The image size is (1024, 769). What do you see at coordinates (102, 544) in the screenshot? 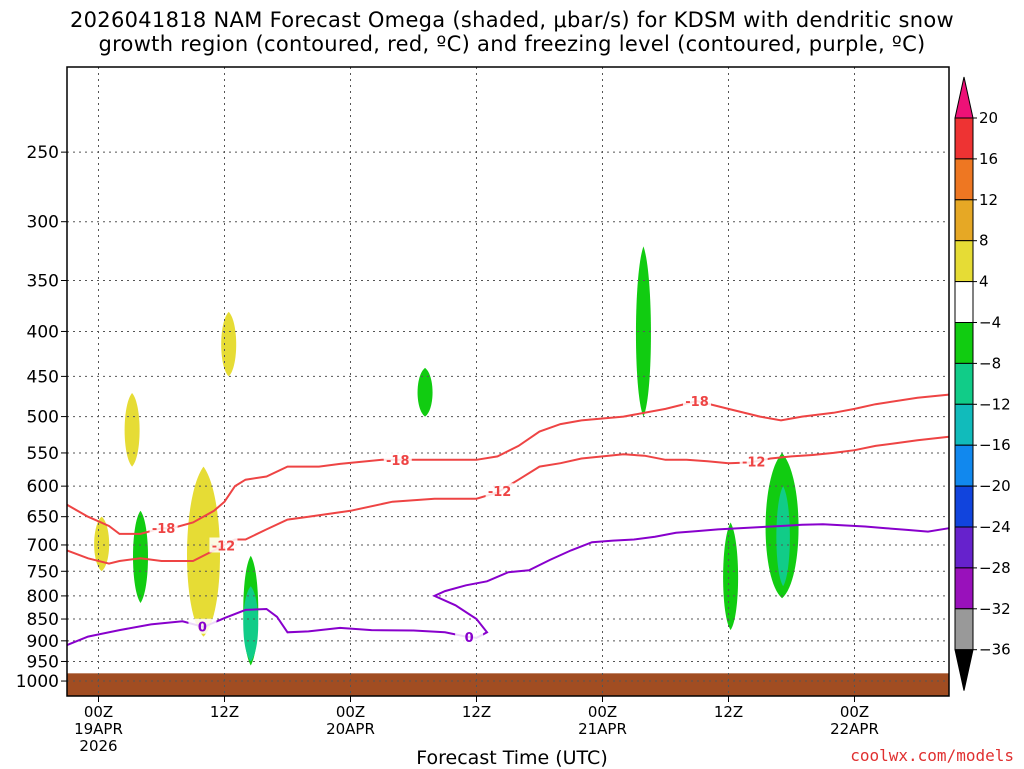
I see `omega-region-yellow-4-8-a` at bounding box center [102, 544].